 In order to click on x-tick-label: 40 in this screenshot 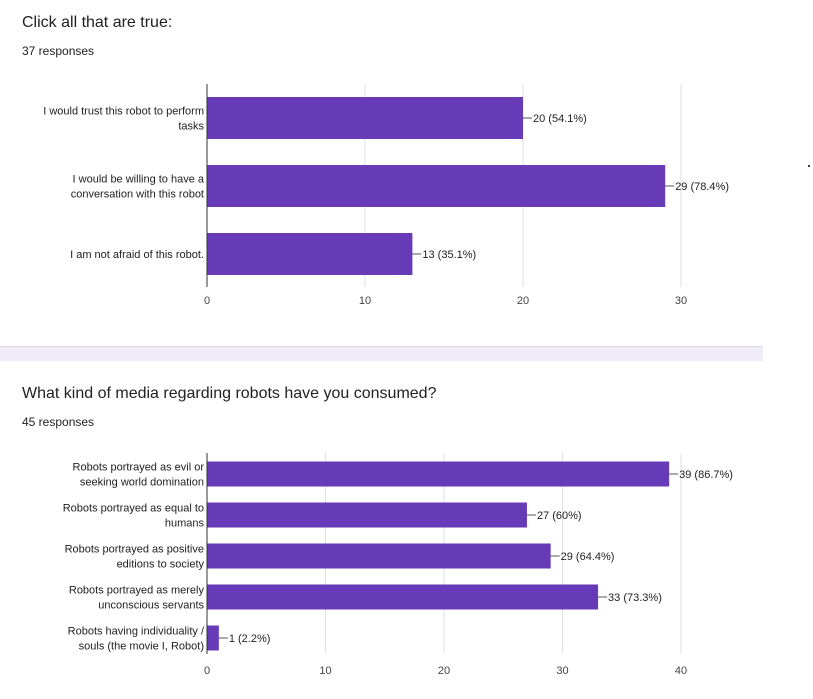, I will do `click(681, 671)`.